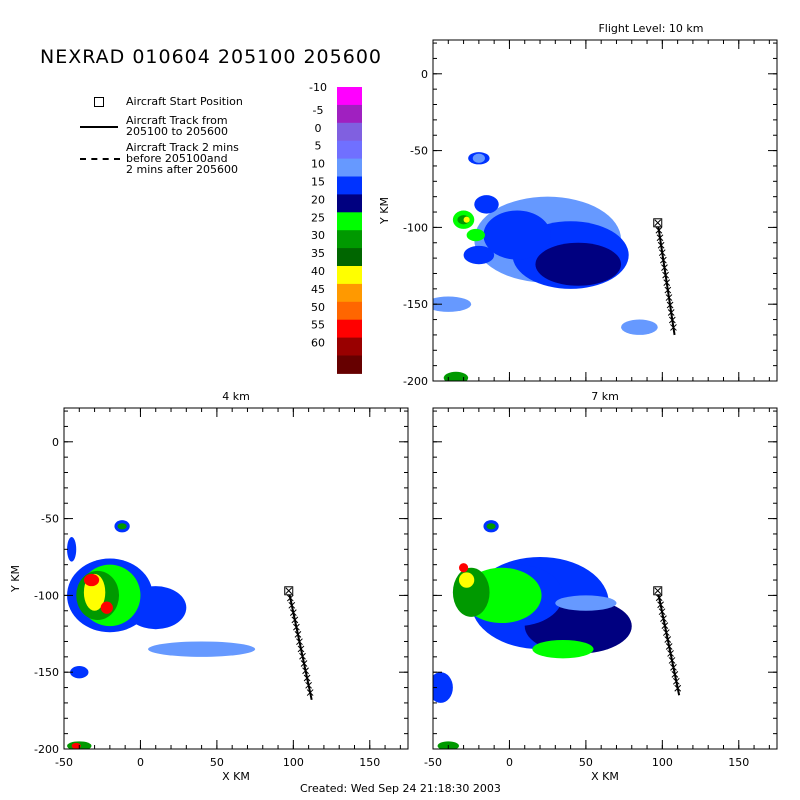 Image resolution: width=800 pixels, height=800 pixels. Describe the element at coordinates (318, 182) in the screenshot. I see `colorbar-tick-label: 15` at that location.